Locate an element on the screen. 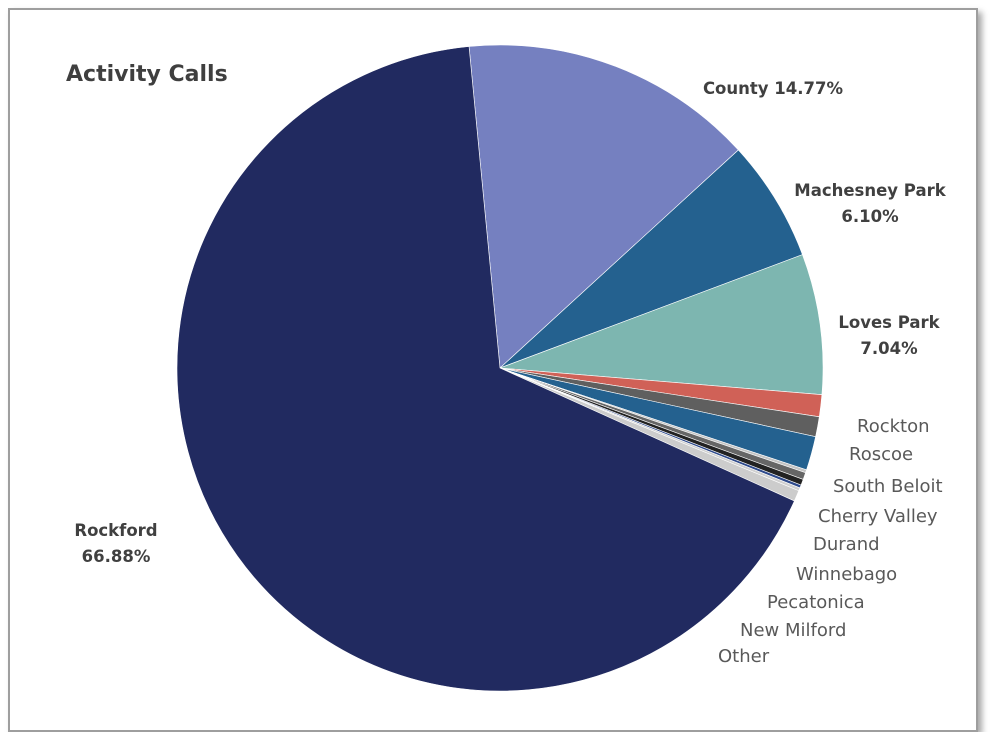  label-loves-park-name: Loves Park is located at coordinates (889, 322).